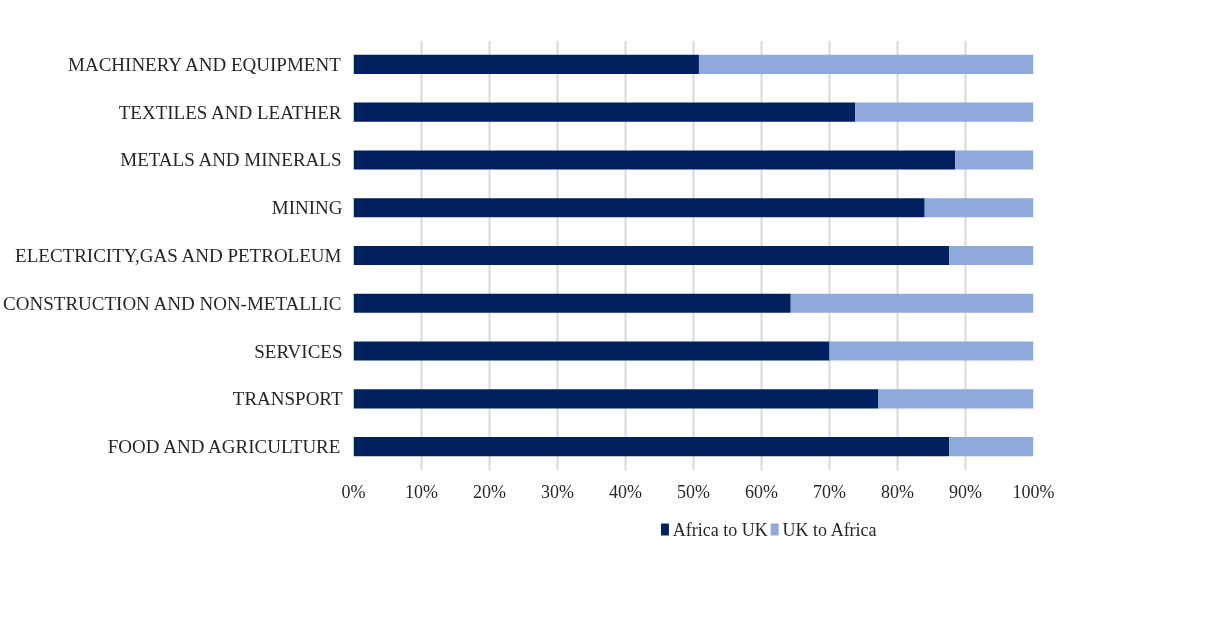  I want to click on x-tick-label: 50%, so click(693, 491).